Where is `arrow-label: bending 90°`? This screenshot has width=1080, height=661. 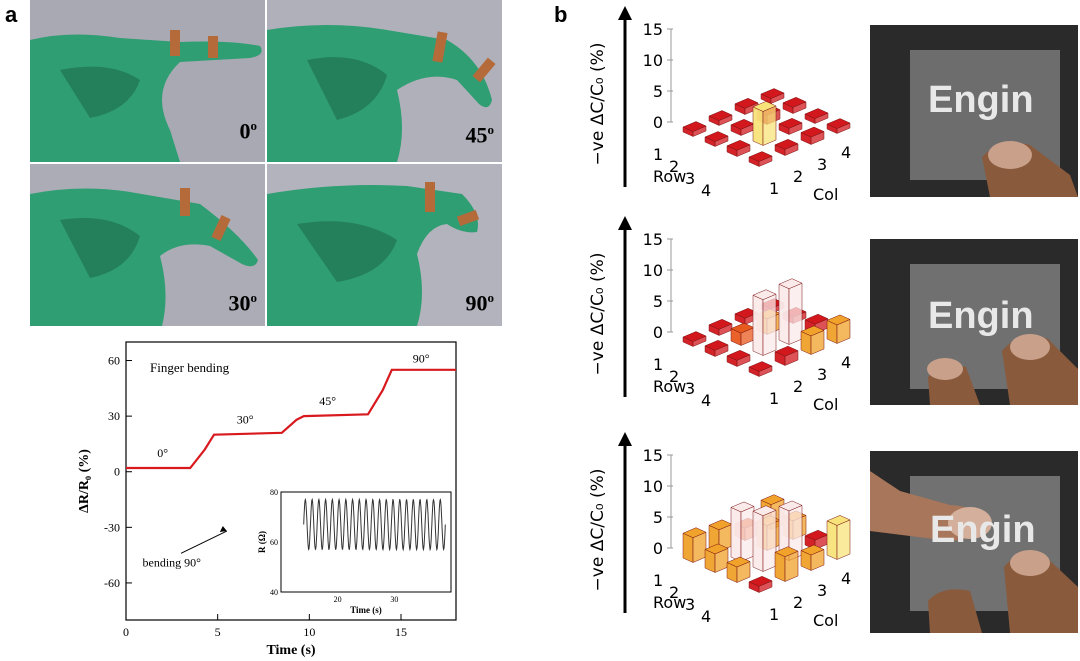 arrow-label: bending 90° is located at coordinates (172, 562).